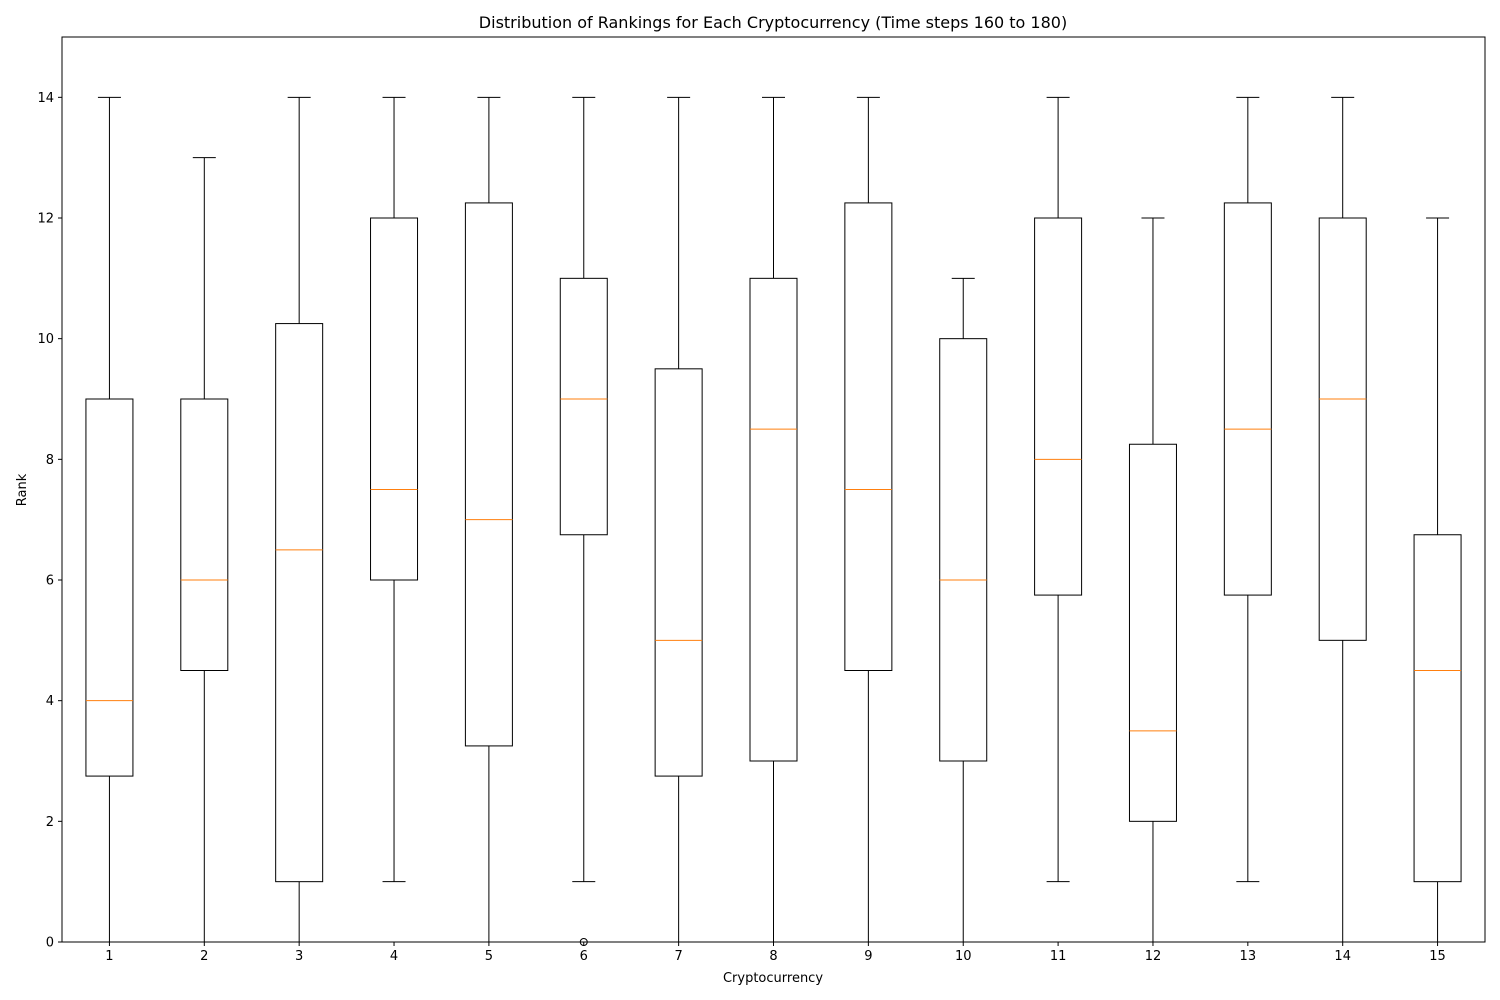 The width and height of the screenshot is (1500, 1000). I want to click on x-tick-label: 5, so click(489, 956).